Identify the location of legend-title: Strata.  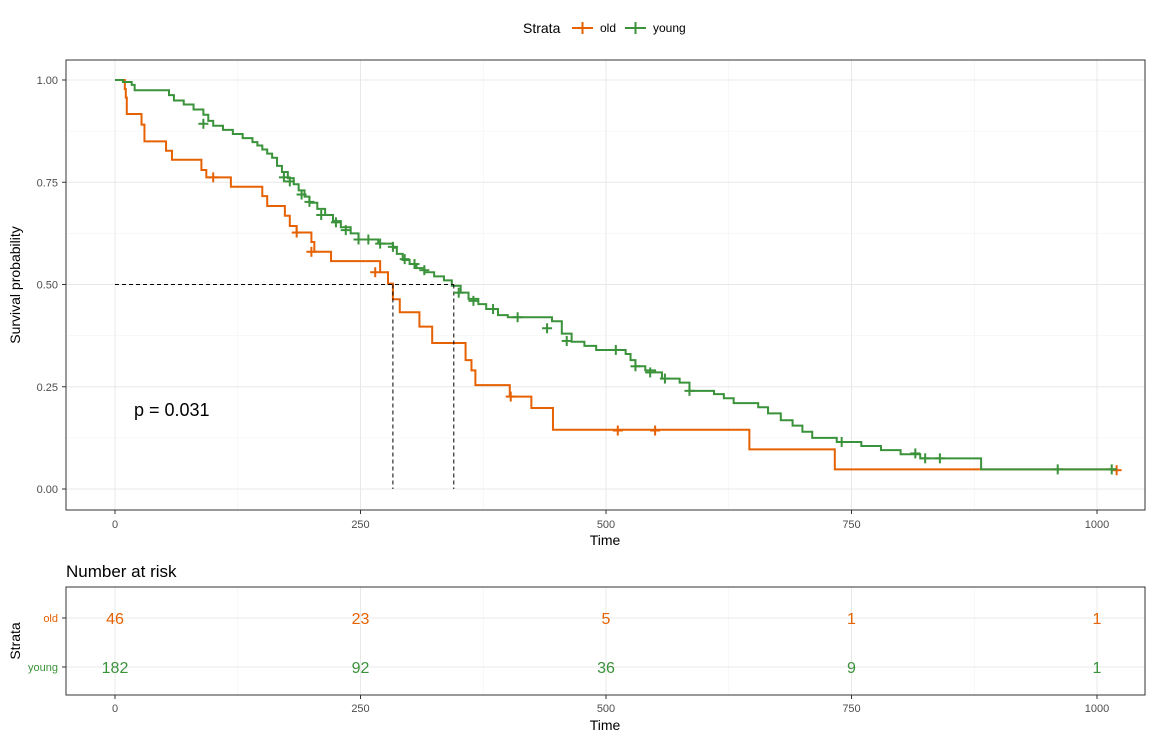
(542, 28).